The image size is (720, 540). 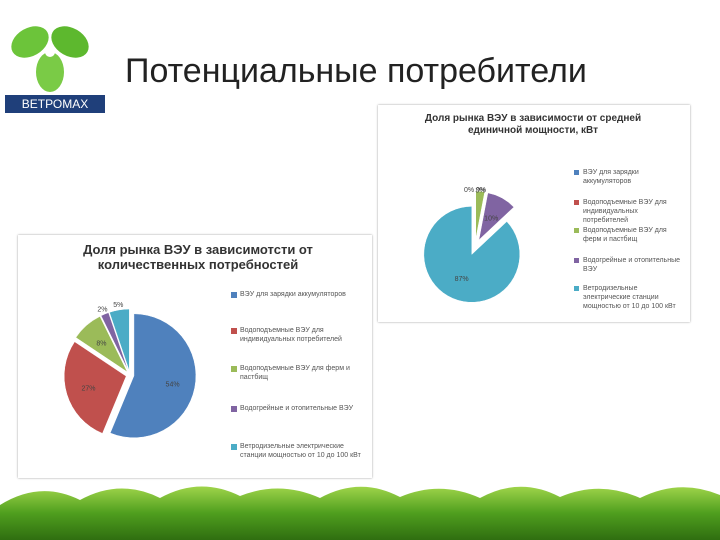 I want to click on pie-plot: 0% 0%3% 10% 87%, so click(x=501, y=236).